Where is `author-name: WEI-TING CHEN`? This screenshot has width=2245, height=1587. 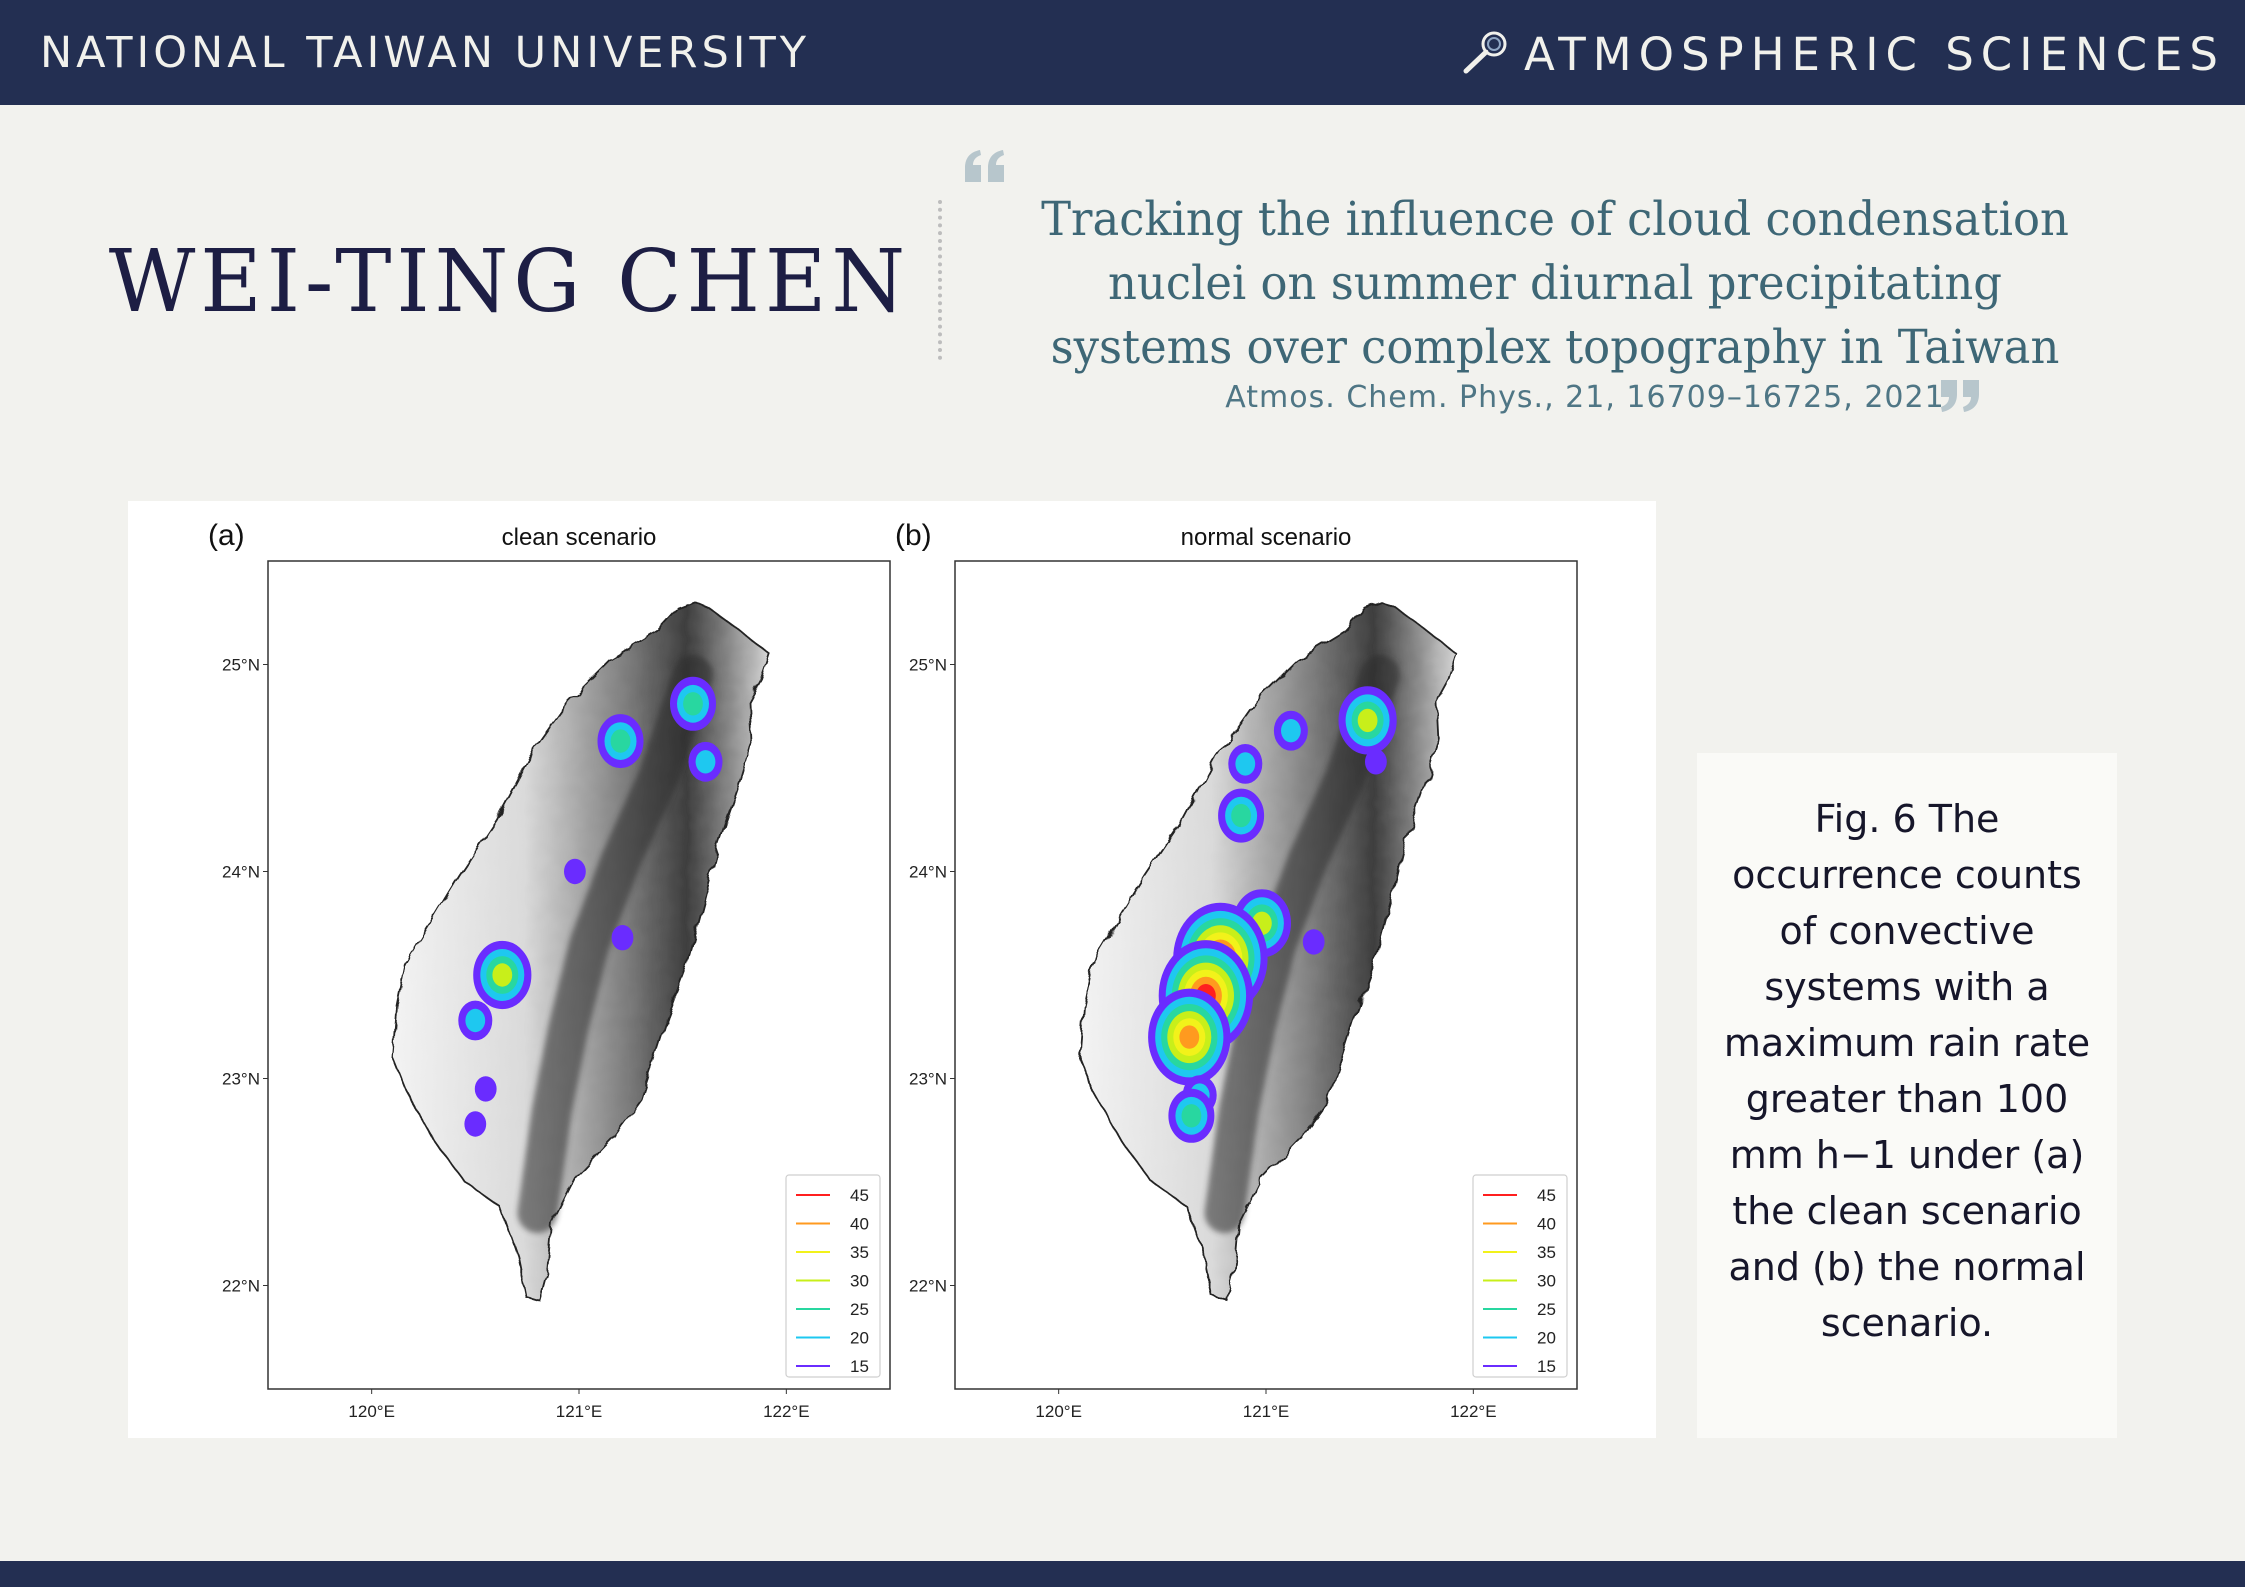 author-name: WEI-TING CHEN is located at coordinates (509, 282).